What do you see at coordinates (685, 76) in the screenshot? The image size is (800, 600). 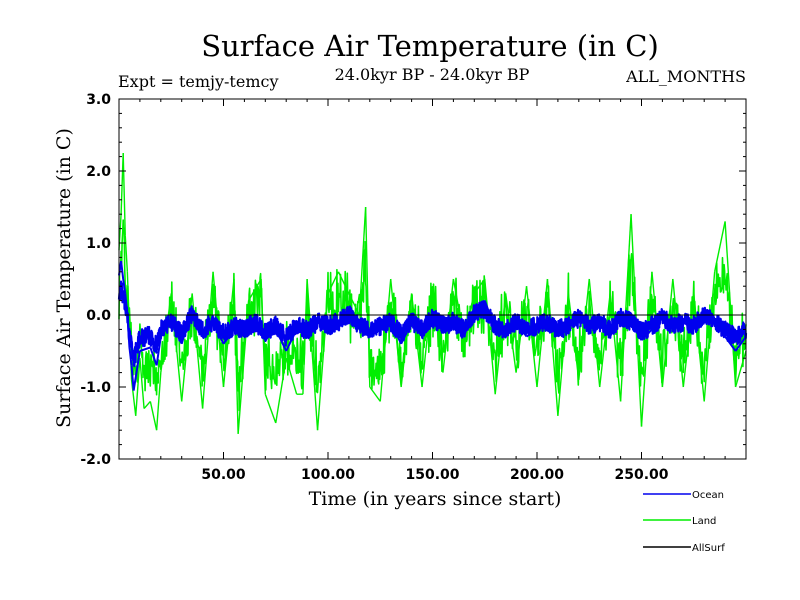 I see `chart-subtitle-right: ALL_MONTHS` at bounding box center [685, 76].